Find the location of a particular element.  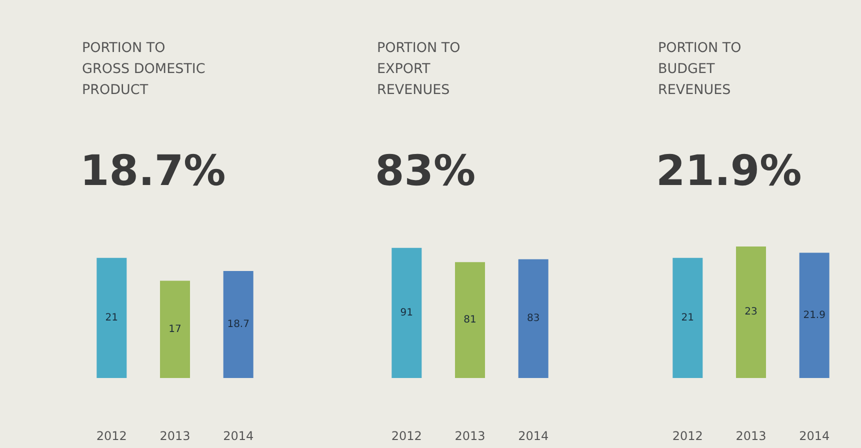

data-label: 18.7 is located at coordinates (238, 324).